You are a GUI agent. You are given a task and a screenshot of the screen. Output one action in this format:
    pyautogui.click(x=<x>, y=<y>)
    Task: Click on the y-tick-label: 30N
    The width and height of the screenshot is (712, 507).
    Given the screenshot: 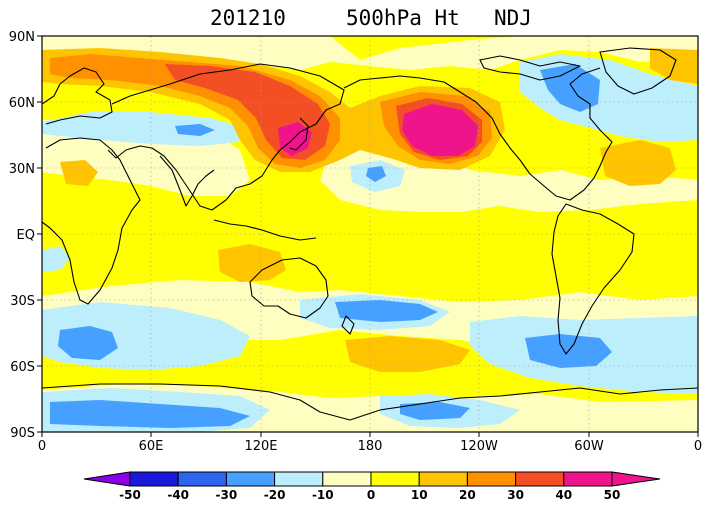 What is the action you would take?
    pyautogui.click(x=22, y=169)
    